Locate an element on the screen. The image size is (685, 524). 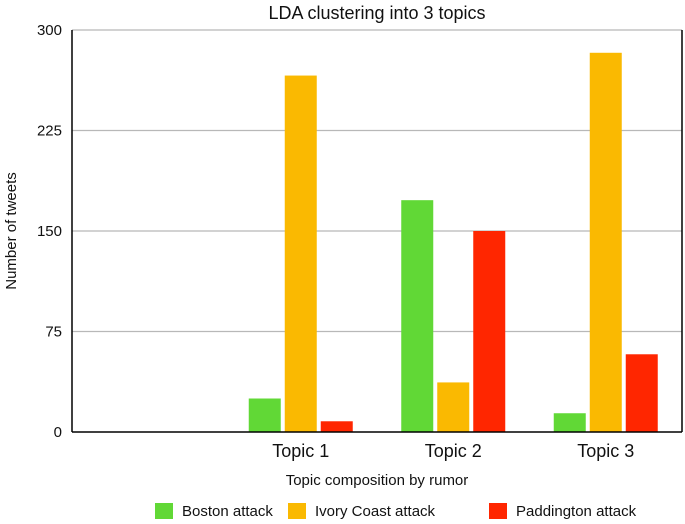
x-category-label: Topic 2 is located at coordinates (453, 451).